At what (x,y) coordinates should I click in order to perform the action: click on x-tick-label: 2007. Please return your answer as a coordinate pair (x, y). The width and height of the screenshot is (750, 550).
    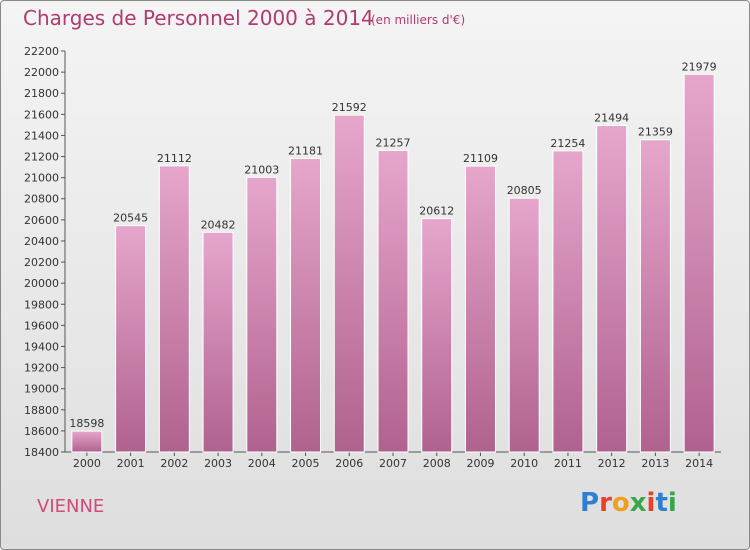
    Looking at the image, I should click on (393, 463).